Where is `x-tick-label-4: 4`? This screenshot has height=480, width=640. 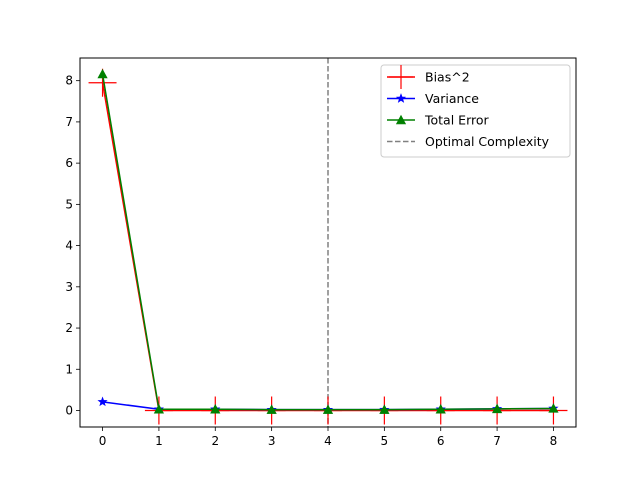
x-tick-label-4: 4 is located at coordinates (328, 441).